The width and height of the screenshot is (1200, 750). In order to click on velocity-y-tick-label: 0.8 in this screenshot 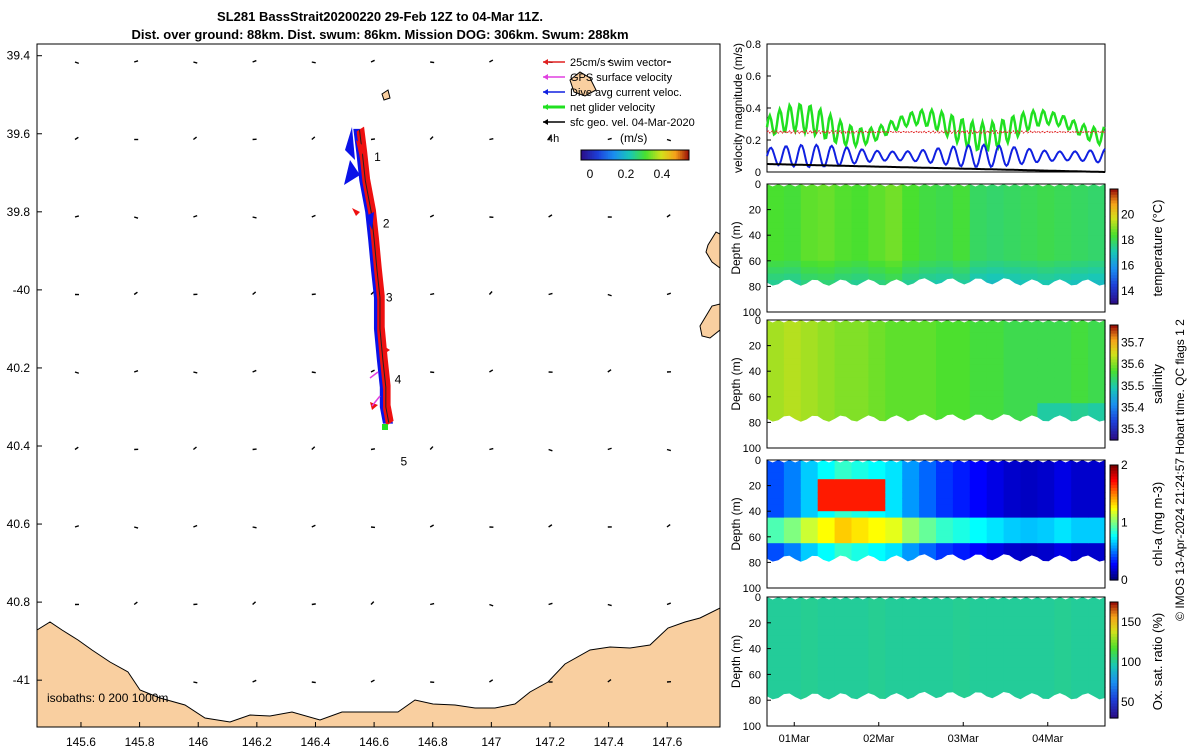, I will do `click(753, 45)`.